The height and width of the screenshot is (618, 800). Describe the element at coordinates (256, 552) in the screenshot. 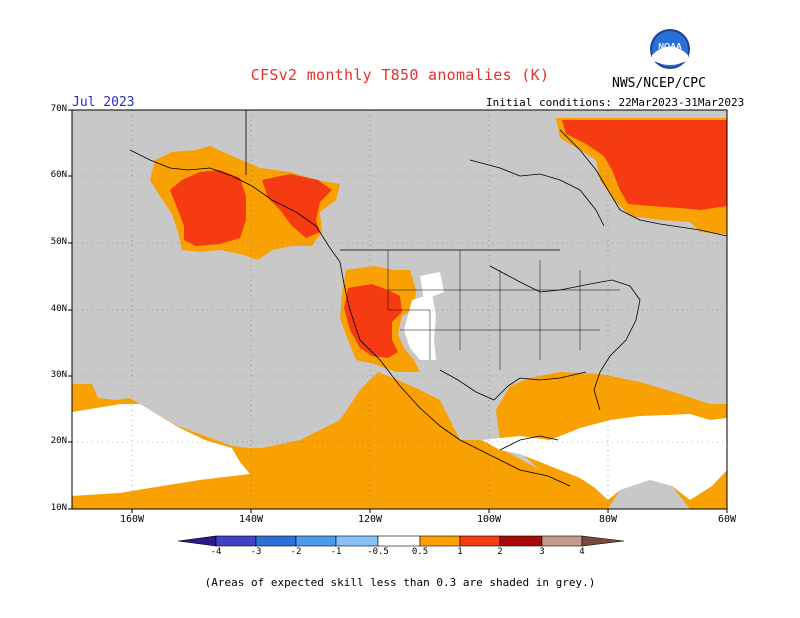

I see `colorbar-label: -3` at that location.